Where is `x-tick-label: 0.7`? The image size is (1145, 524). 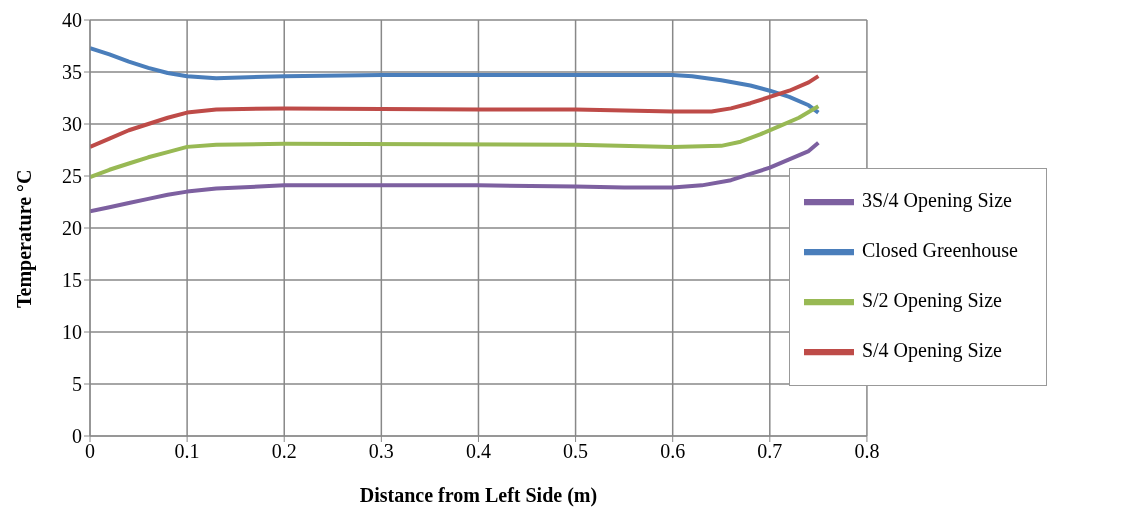
x-tick-label: 0.7 is located at coordinates (770, 451).